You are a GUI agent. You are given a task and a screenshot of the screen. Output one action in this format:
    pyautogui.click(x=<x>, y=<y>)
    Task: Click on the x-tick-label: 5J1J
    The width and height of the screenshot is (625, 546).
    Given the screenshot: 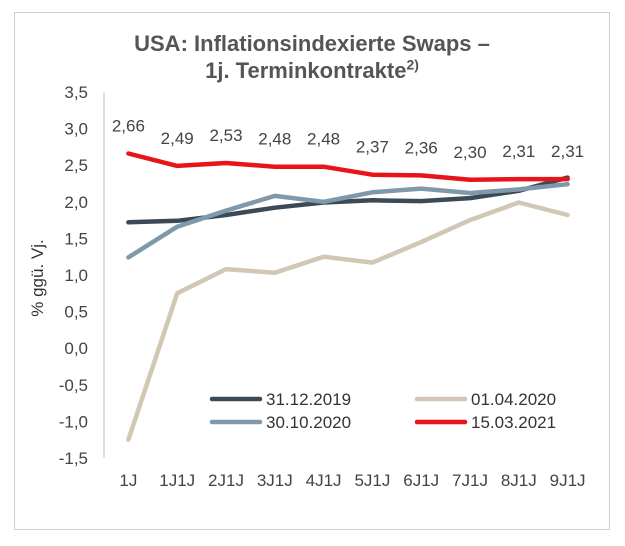 What is the action you would take?
    pyautogui.click(x=372, y=480)
    